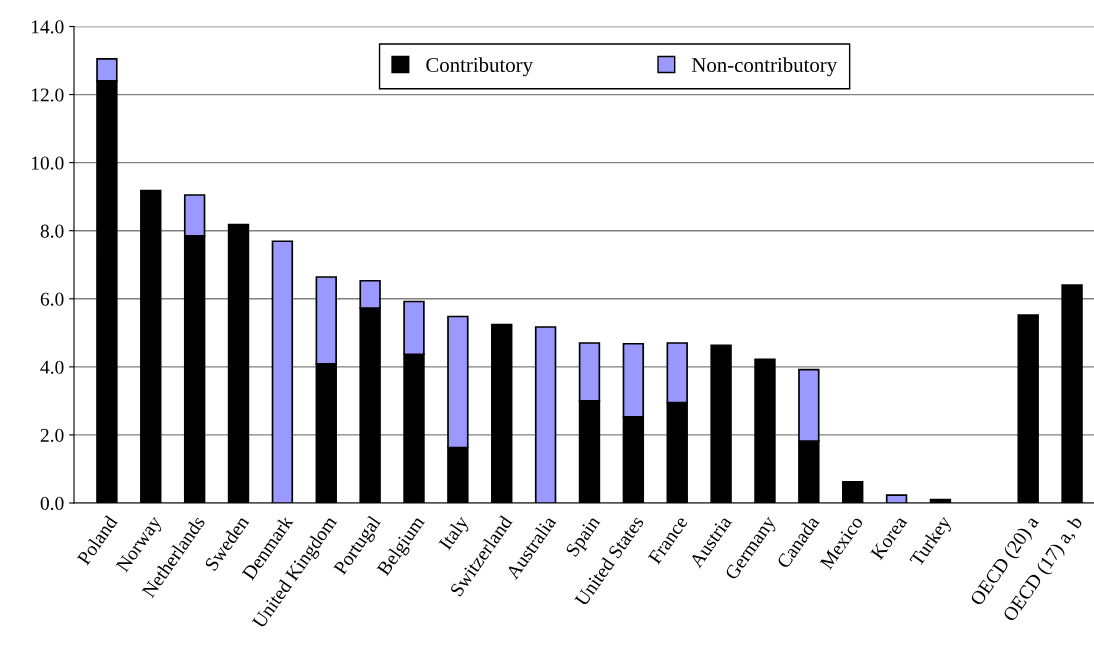 The width and height of the screenshot is (1094, 672). I want to click on y-tick-label: 6.0, so click(52, 299).